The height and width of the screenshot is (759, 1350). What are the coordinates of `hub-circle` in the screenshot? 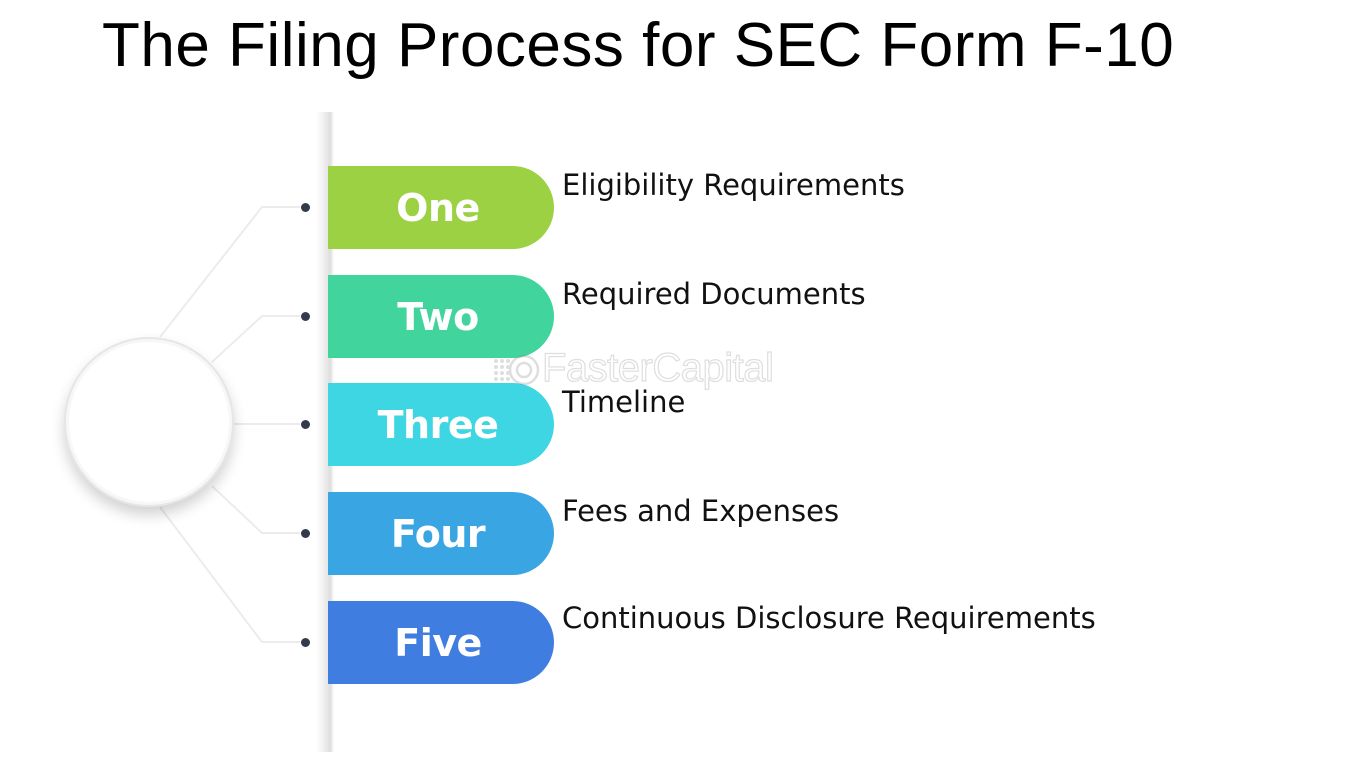 It's located at (149, 422).